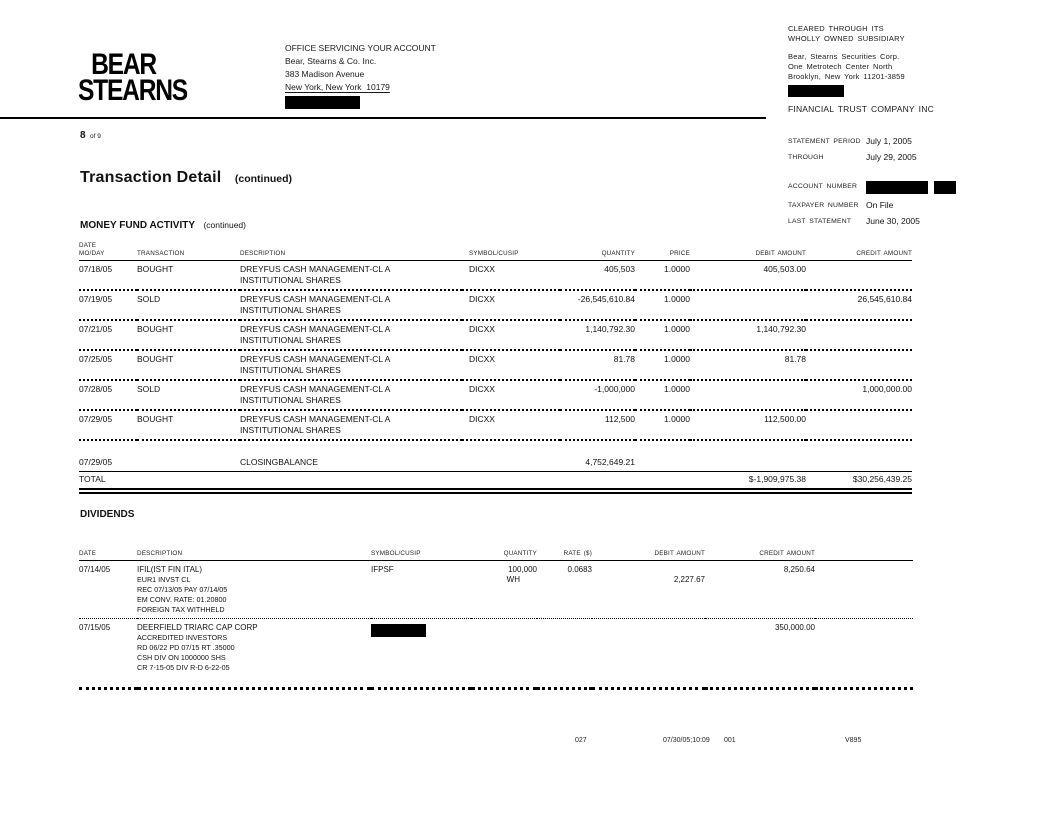  I want to click on div-desc-line3: REC 07/13/05 PAY 07/14/05, so click(182, 589).